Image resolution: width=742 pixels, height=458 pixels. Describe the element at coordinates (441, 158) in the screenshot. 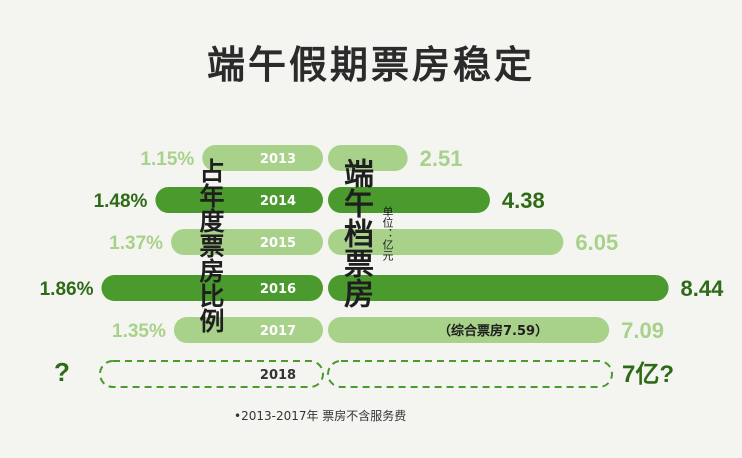

I see `boxoffice-label-2013: 2.51` at that location.